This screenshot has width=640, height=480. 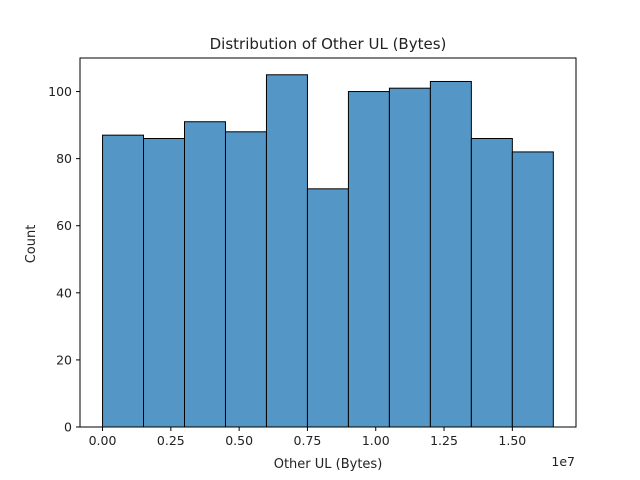 What do you see at coordinates (563, 461) in the screenshot?
I see `x-axis-offset: 1e7` at bounding box center [563, 461].